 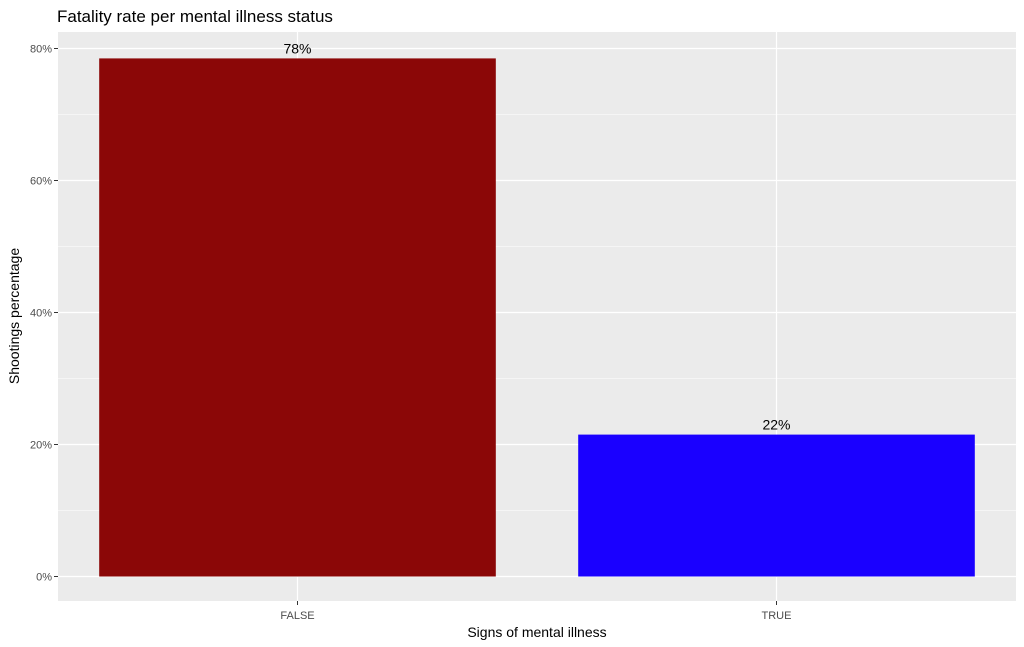 What do you see at coordinates (777, 616) in the screenshot?
I see `x-tick-label: TRUE` at bounding box center [777, 616].